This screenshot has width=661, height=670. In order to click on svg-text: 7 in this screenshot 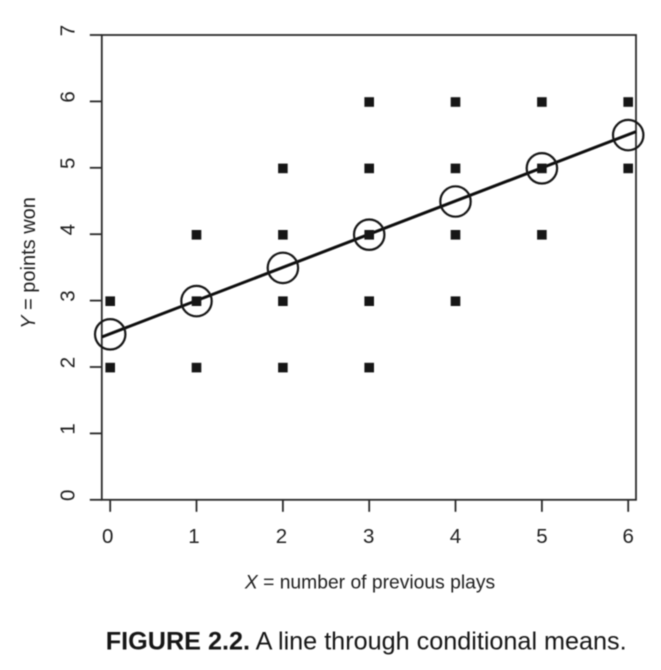, I will do `click(67, 30)`.